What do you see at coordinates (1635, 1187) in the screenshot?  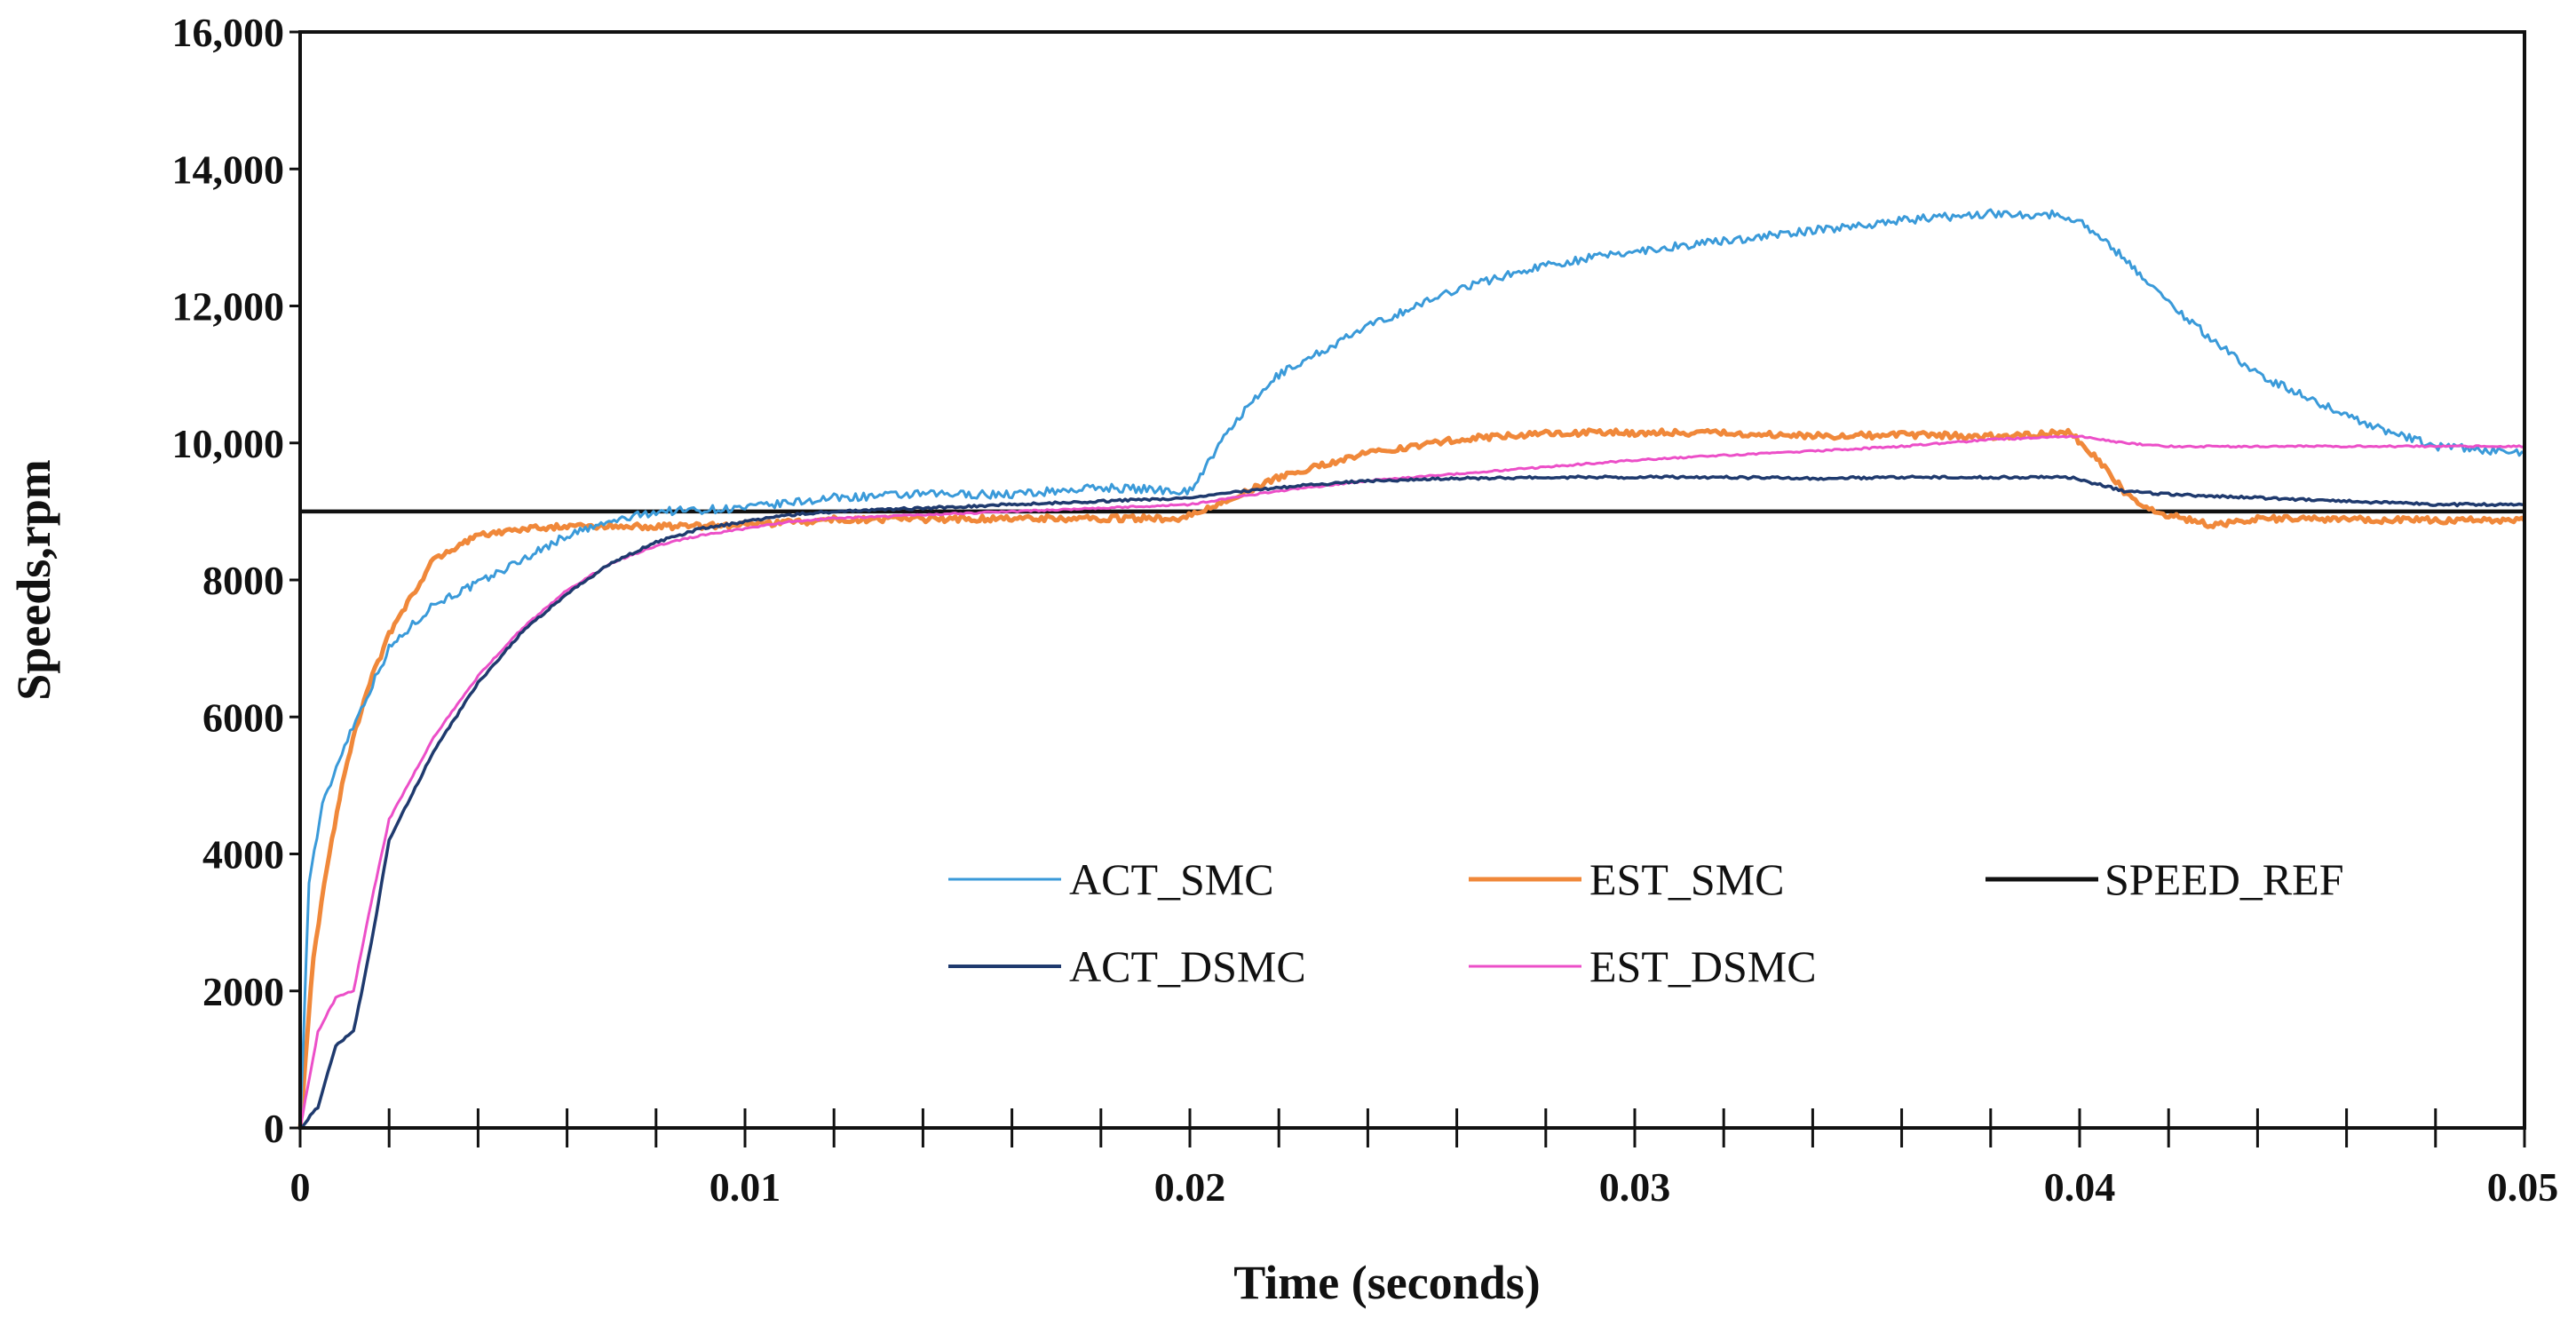 I see `x-tick-label: 0.03` at bounding box center [1635, 1187].